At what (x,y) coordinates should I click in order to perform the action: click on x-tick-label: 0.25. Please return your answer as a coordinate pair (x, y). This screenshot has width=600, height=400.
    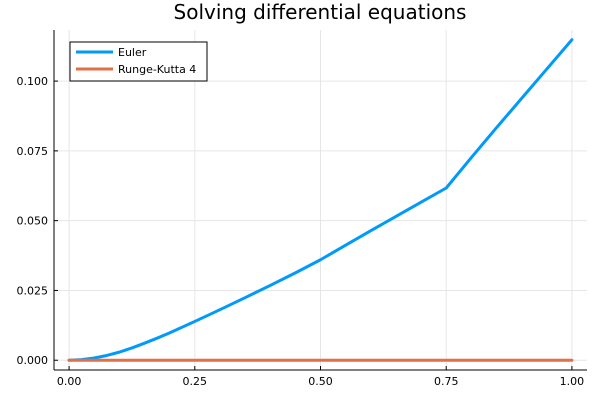
    Looking at the image, I should click on (195, 381).